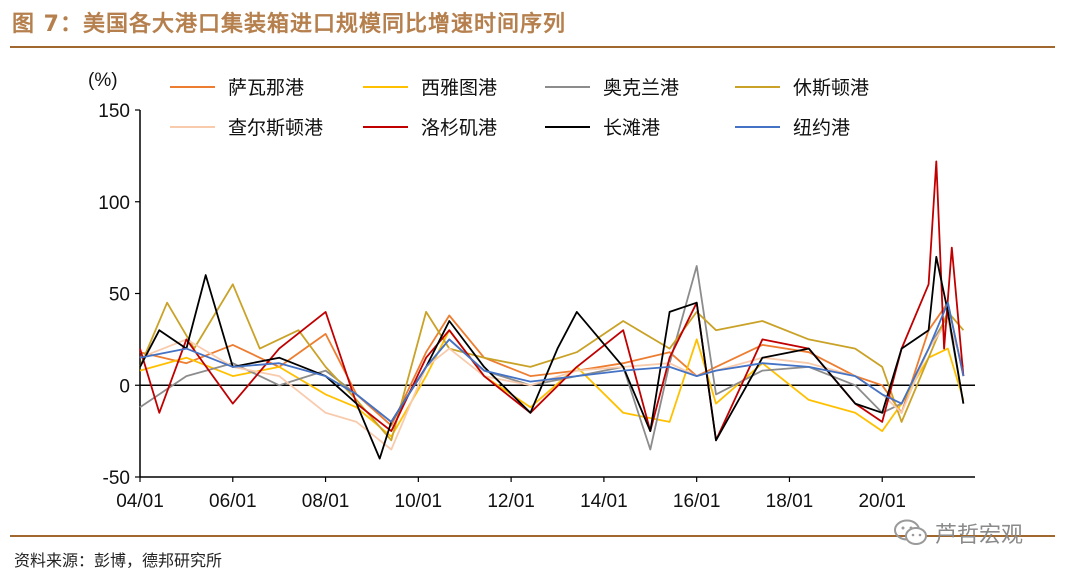 The width and height of the screenshot is (1080, 581). What do you see at coordinates (116, 478) in the screenshot?
I see `y-tick-label: -50` at bounding box center [116, 478].